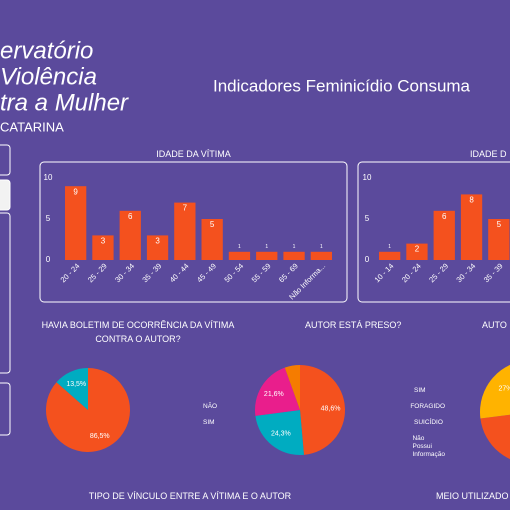 The height and width of the screenshot is (510, 510). Describe the element at coordinates (233, 272) in the screenshot. I see `x-tick-label: 50 - 54` at that location.